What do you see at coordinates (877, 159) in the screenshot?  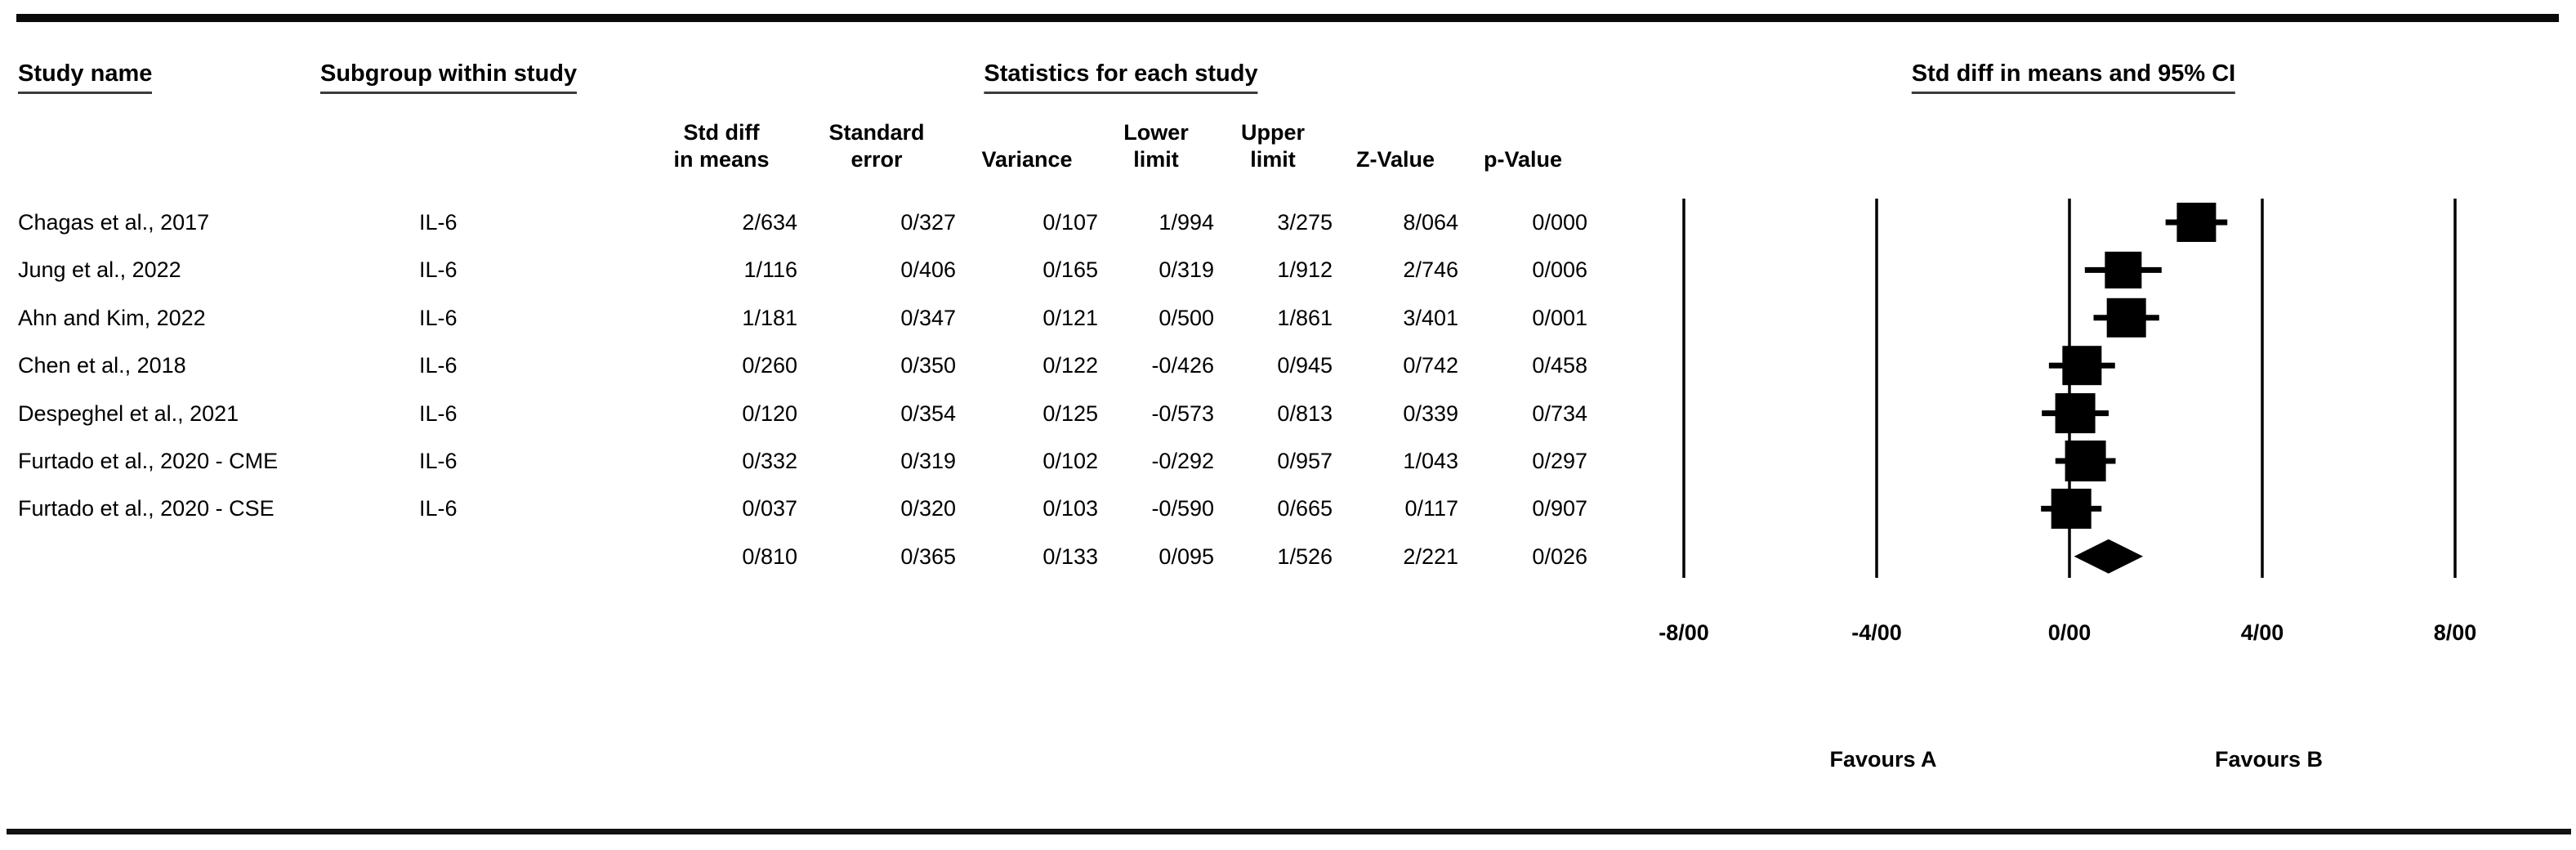 I see `column-header-line: error` at bounding box center [877, 159].